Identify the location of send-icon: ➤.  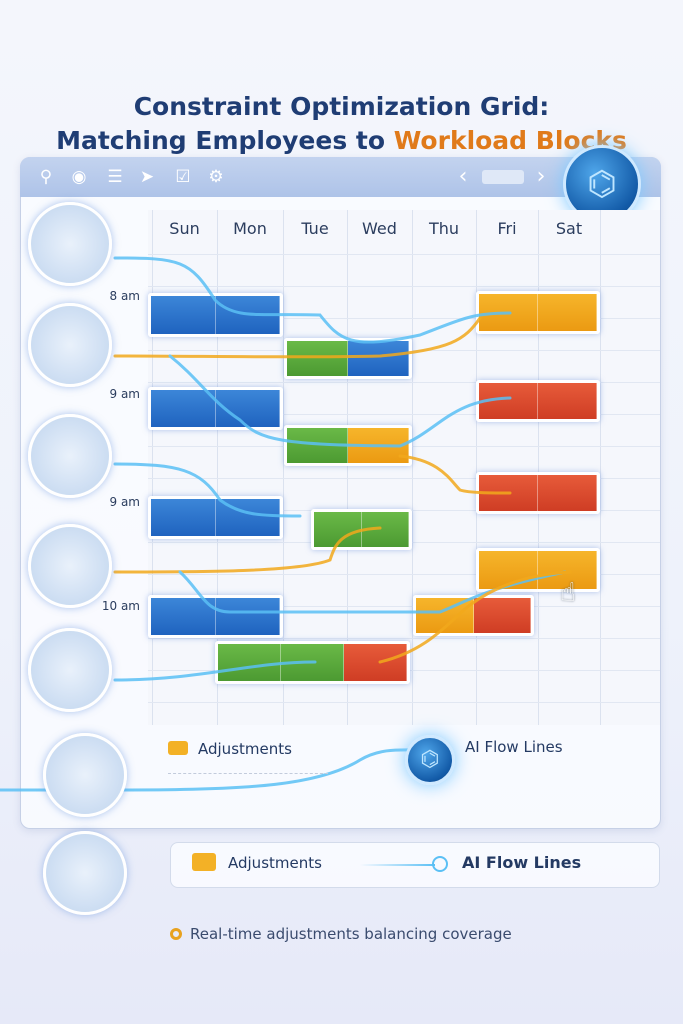
(147, 177).